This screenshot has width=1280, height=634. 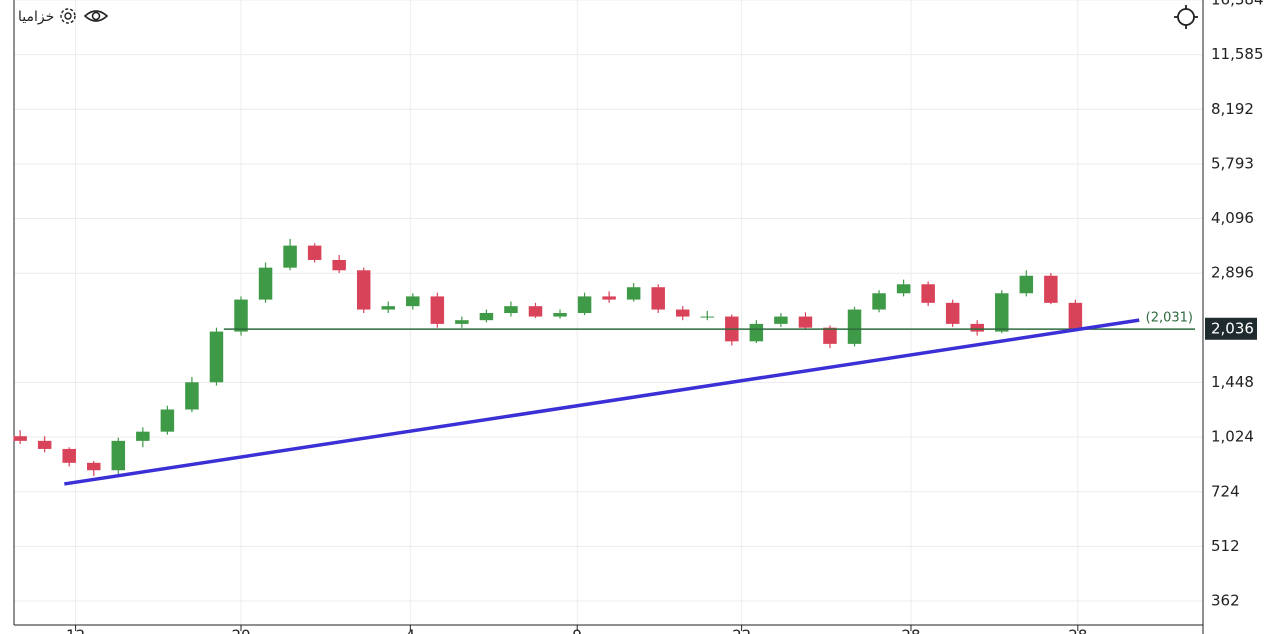 What do you see at coordinates (1232, 437) in the screenshot?
I see `y-tick-label: 1,024` at bounding box center [1232, 437].